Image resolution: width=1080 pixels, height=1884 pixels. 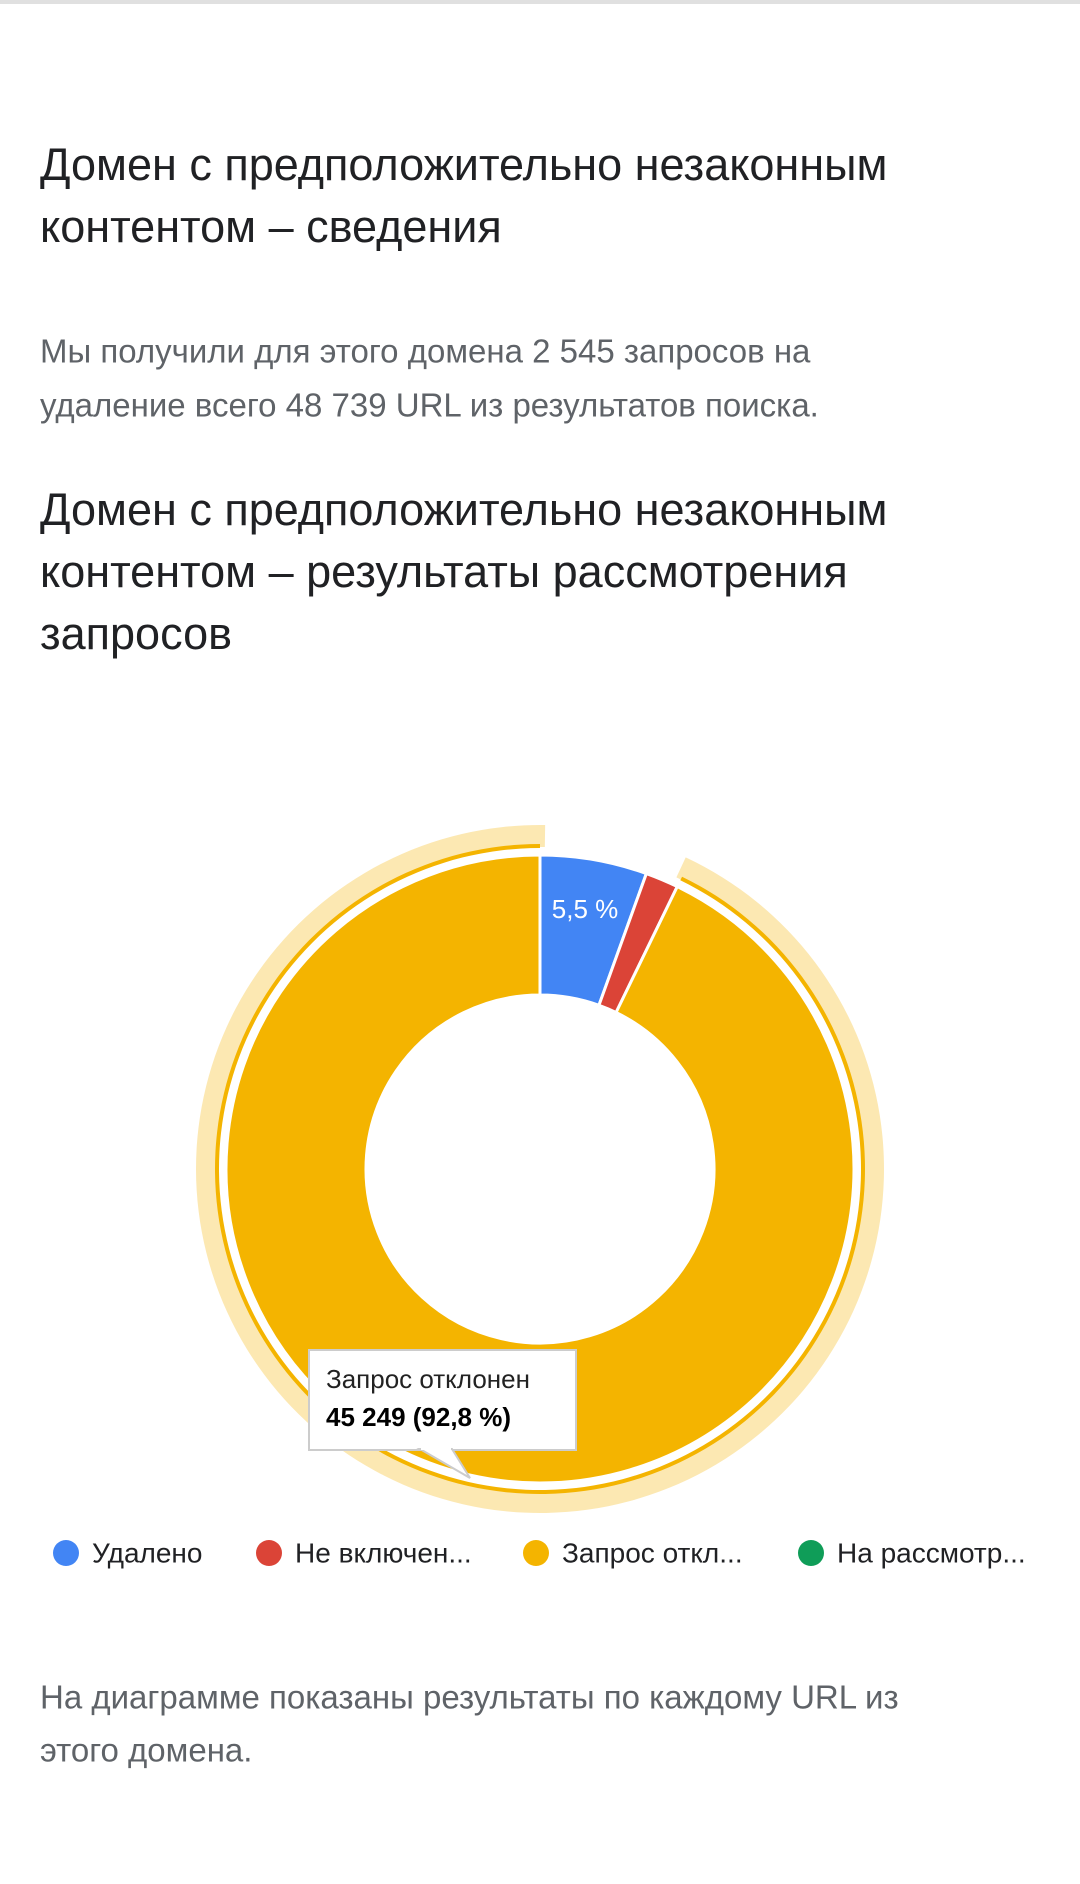 I want to click on tooltip-pointer-mask, so click(x=436, y=1448).